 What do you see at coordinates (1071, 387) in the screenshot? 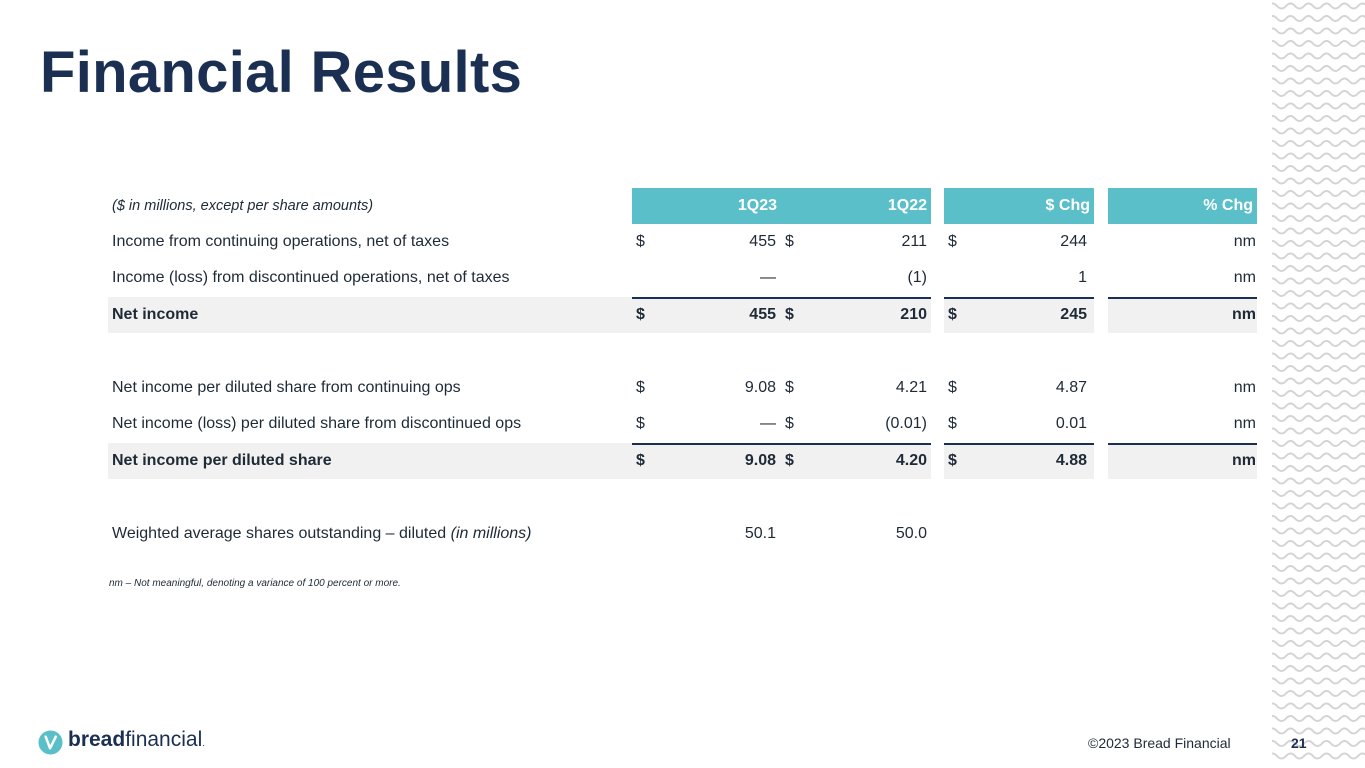
I see `value-dollar-change: 4.87` at bounding box center [1071, 387].